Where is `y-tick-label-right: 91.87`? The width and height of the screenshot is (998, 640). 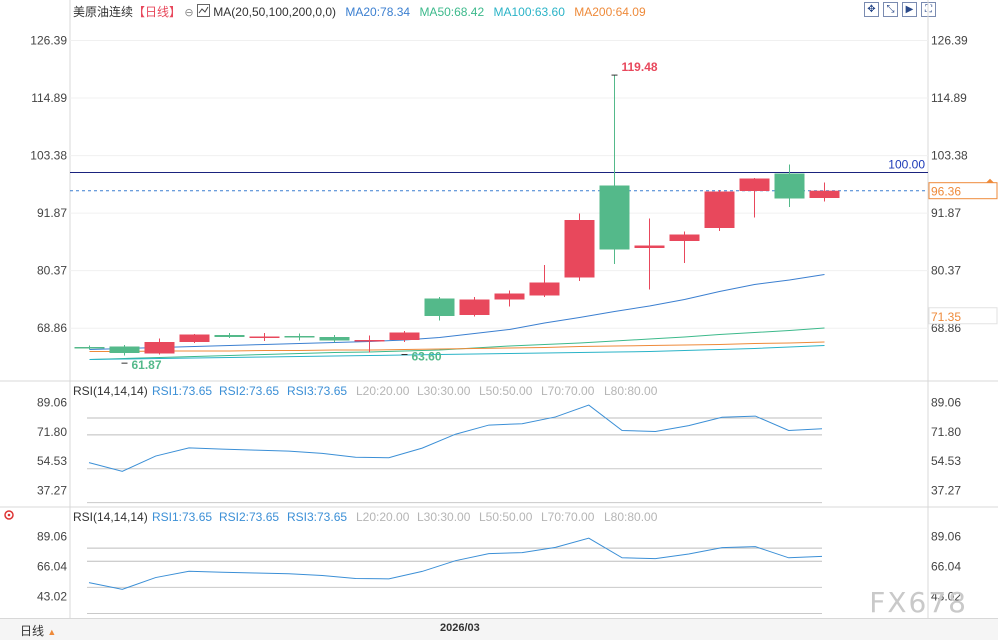
y-tick-label-right: 91.87 is located at coordinates (946, 213).